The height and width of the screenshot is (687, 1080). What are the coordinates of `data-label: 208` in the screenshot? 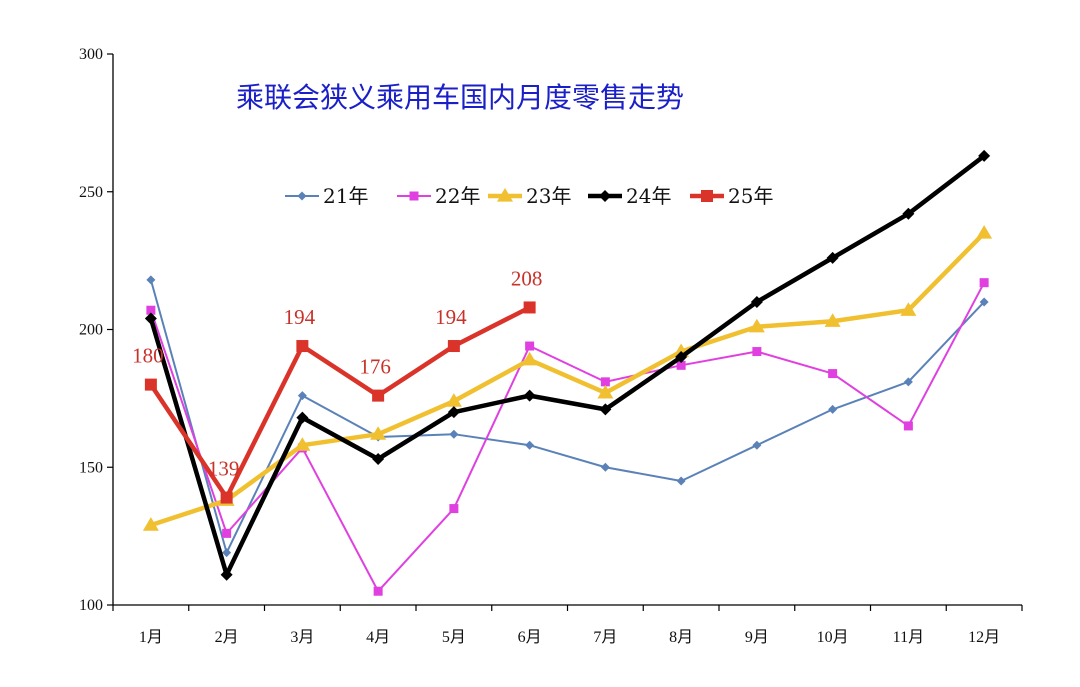 It's located at (527, 278).